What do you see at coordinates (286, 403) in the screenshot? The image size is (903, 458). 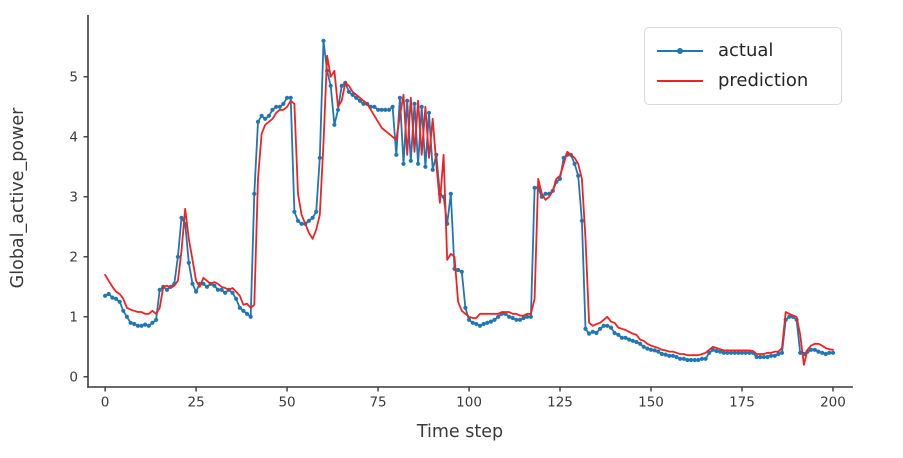 I see `x-tick-label: 50` at bounding box center [286, 403].